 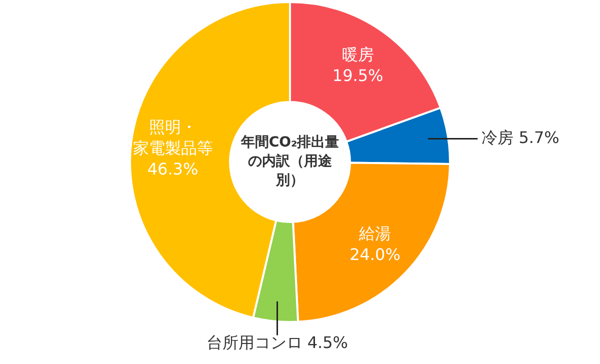 What do you see at coordinates (277, 343) in the screenshot?
I see `slice-label: 台所用コンロ 4.5%` at bounding box center [277, 343].